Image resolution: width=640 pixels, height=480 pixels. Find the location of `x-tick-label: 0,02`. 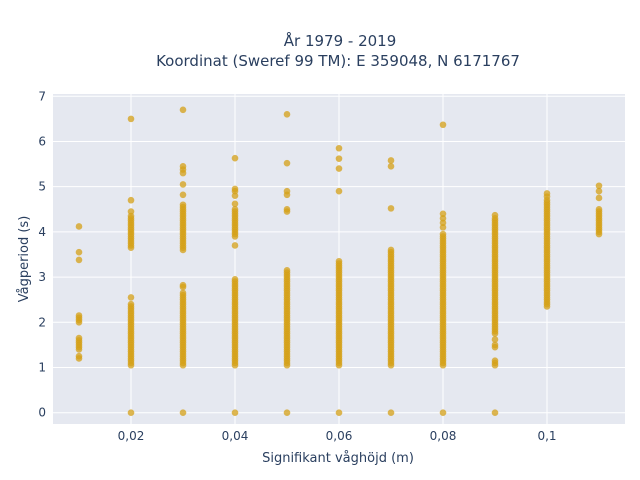

x-tick-label: 0,02 is located at coordinates (131, 436).